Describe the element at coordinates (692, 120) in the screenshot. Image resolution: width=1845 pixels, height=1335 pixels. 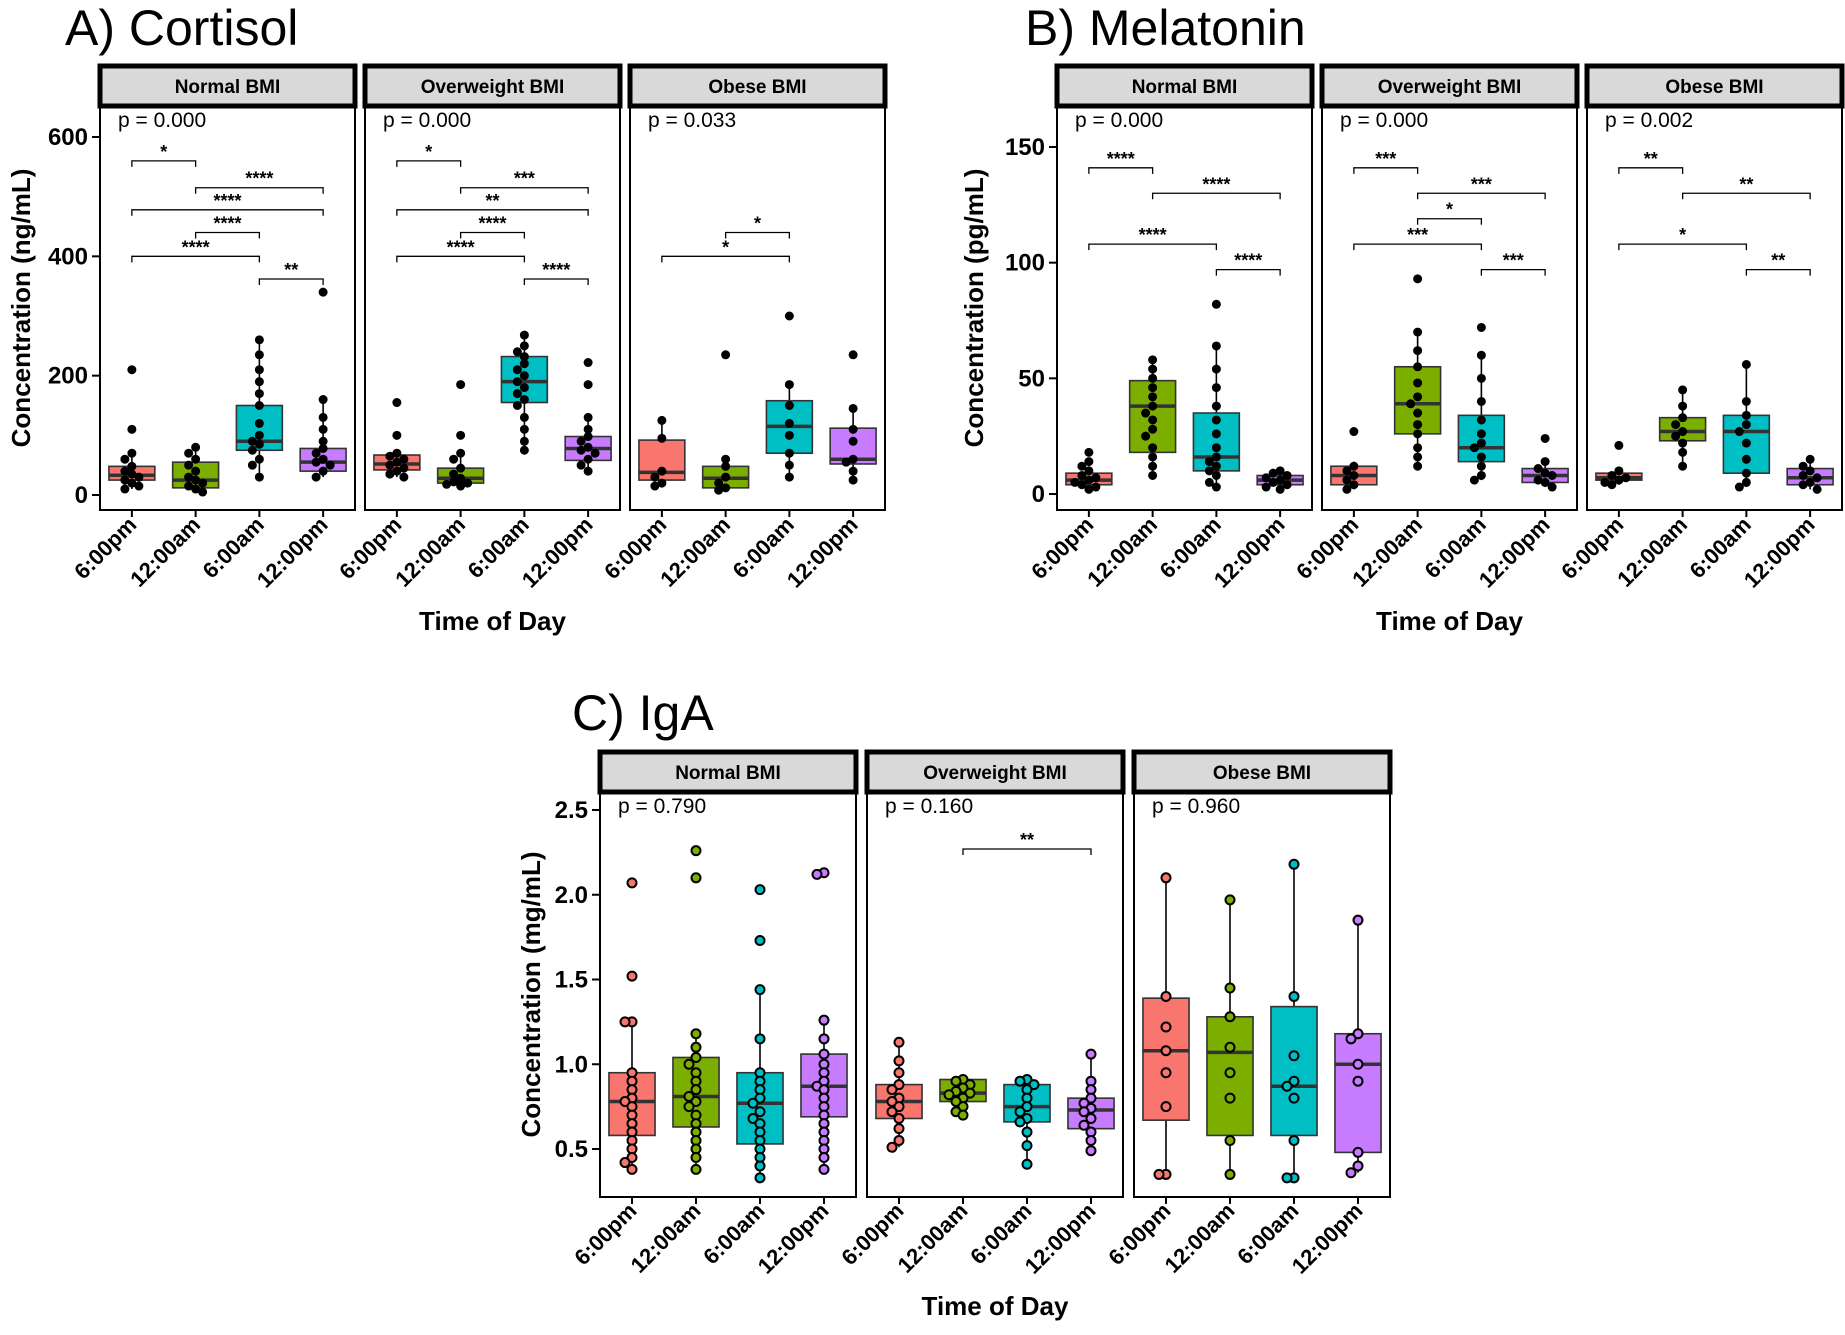
I see `p-value: p = 0.033` at that location.